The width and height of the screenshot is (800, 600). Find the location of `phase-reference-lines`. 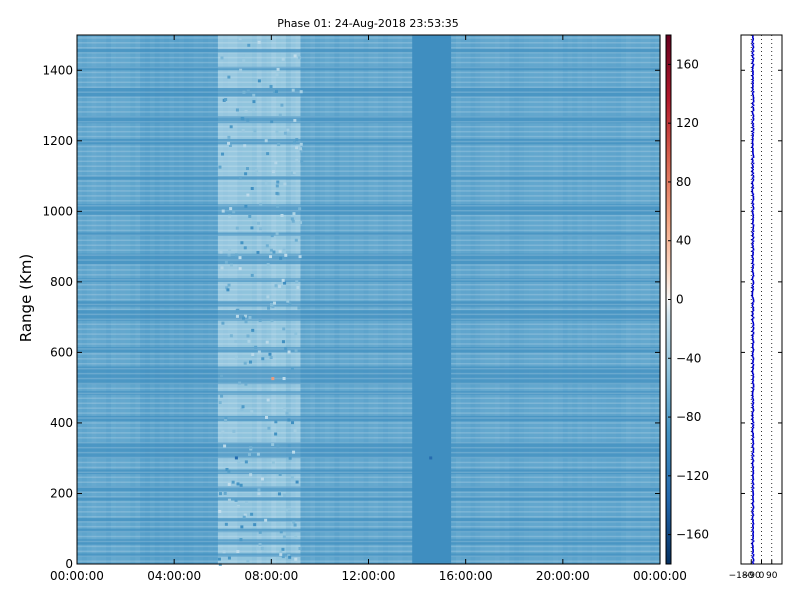

phase-reference-lines is located at coordinates (761, 299).